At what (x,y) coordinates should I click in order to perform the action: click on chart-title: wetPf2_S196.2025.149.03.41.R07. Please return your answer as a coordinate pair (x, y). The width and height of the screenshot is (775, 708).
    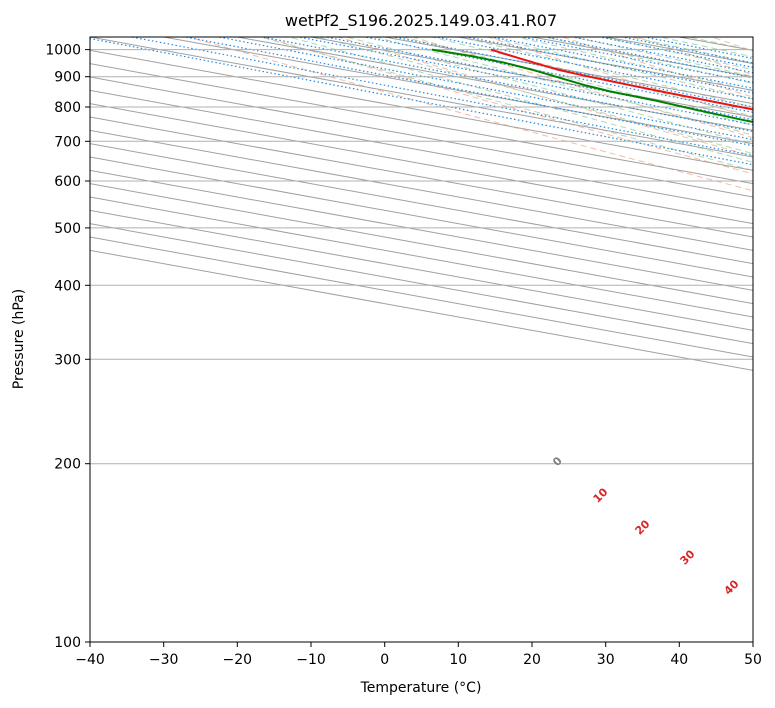
    Looking at the image, I should click on (421, 21).